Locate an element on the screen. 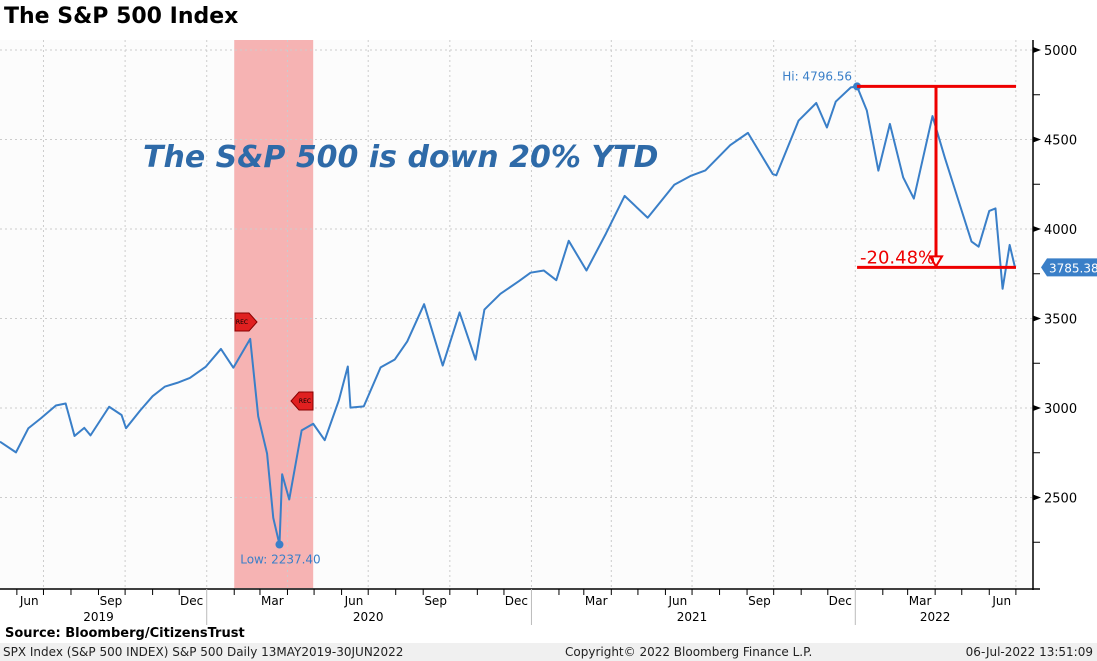 This screenshot has width=1097, height=661. year-label: 2019 is located at coordinates (98, 617).